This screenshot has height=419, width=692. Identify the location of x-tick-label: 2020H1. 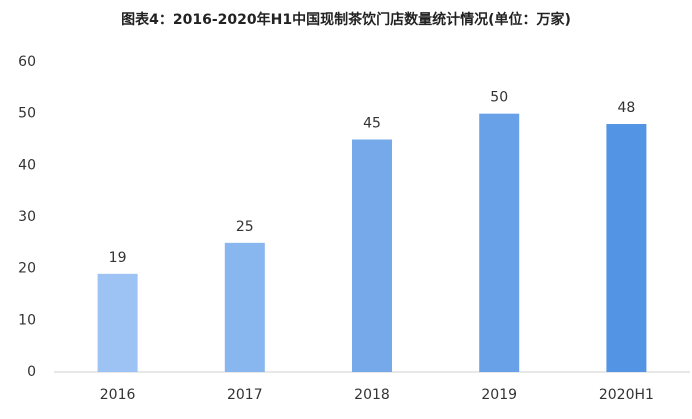
(626, 395).